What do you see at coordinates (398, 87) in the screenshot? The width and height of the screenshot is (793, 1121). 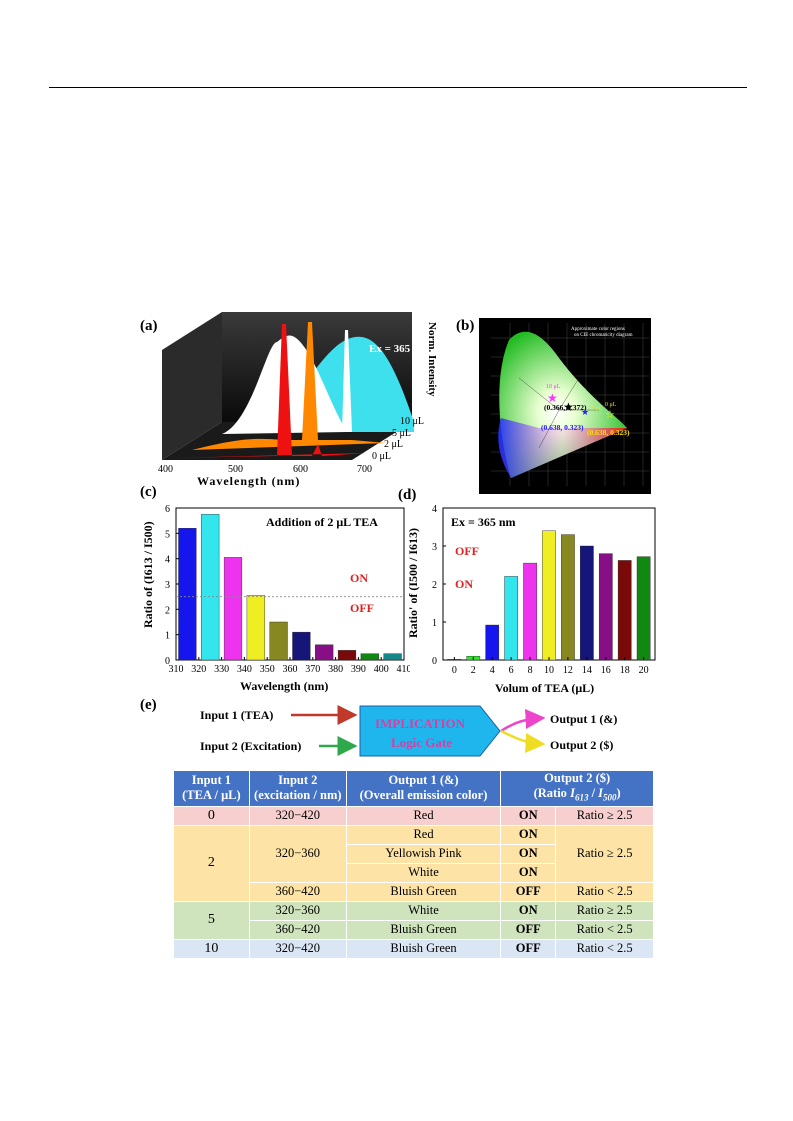 I see `header-rule` at bounding box center [398, 87].